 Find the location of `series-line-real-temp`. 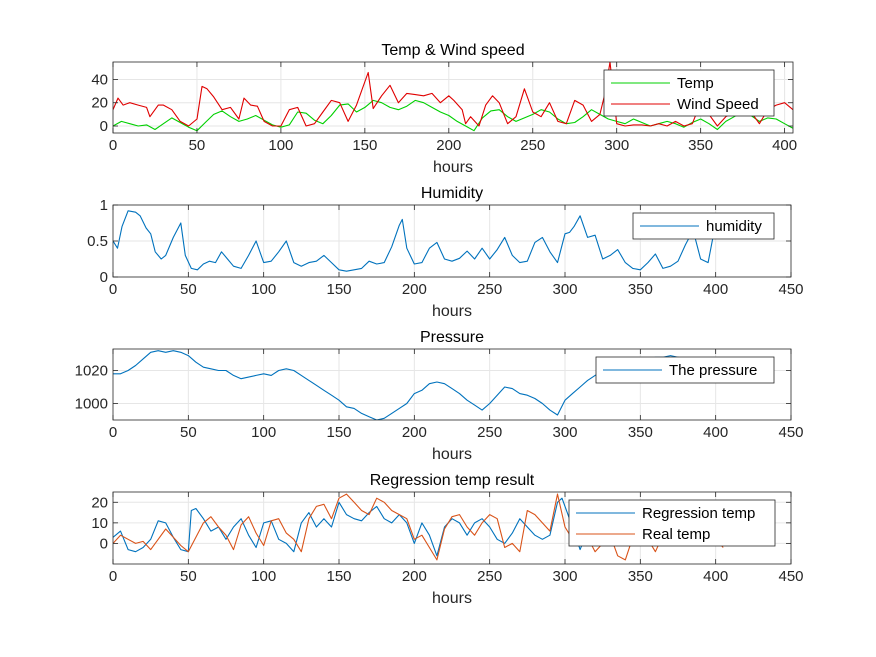

series-line-real-temp is located at coordinates (418, 527).